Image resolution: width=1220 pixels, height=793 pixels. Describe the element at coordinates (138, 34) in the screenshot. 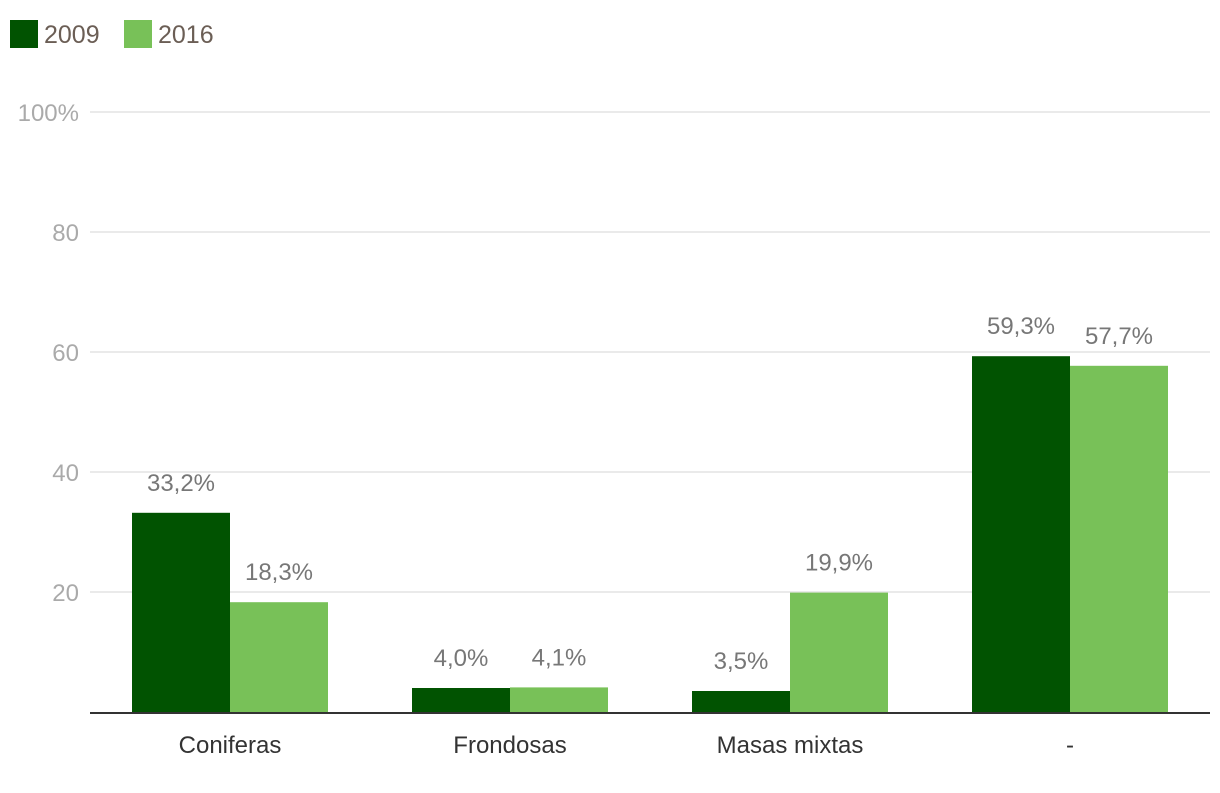

I see `legend-swatch-2016` at that location.